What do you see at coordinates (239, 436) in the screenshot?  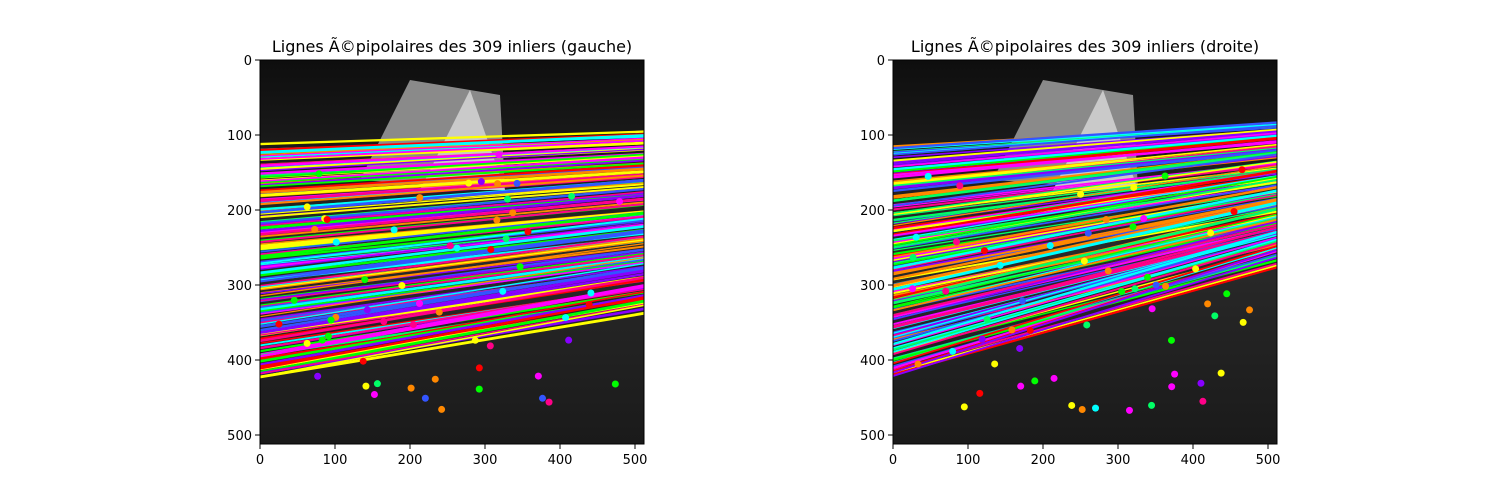 I see `left-ytick-label: 500` at bounding box center [239, 436].